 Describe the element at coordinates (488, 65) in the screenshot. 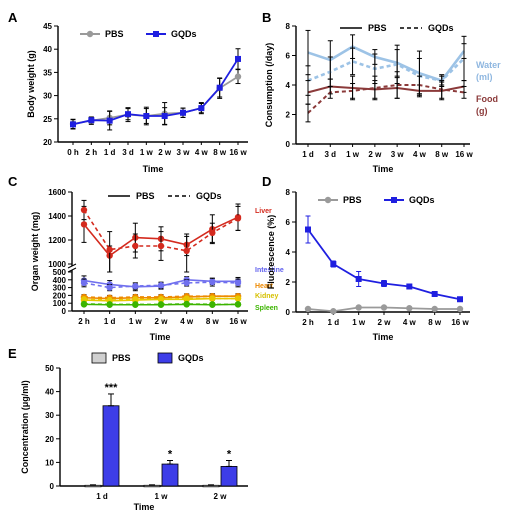

I see `series-annotation: Water` at that location.